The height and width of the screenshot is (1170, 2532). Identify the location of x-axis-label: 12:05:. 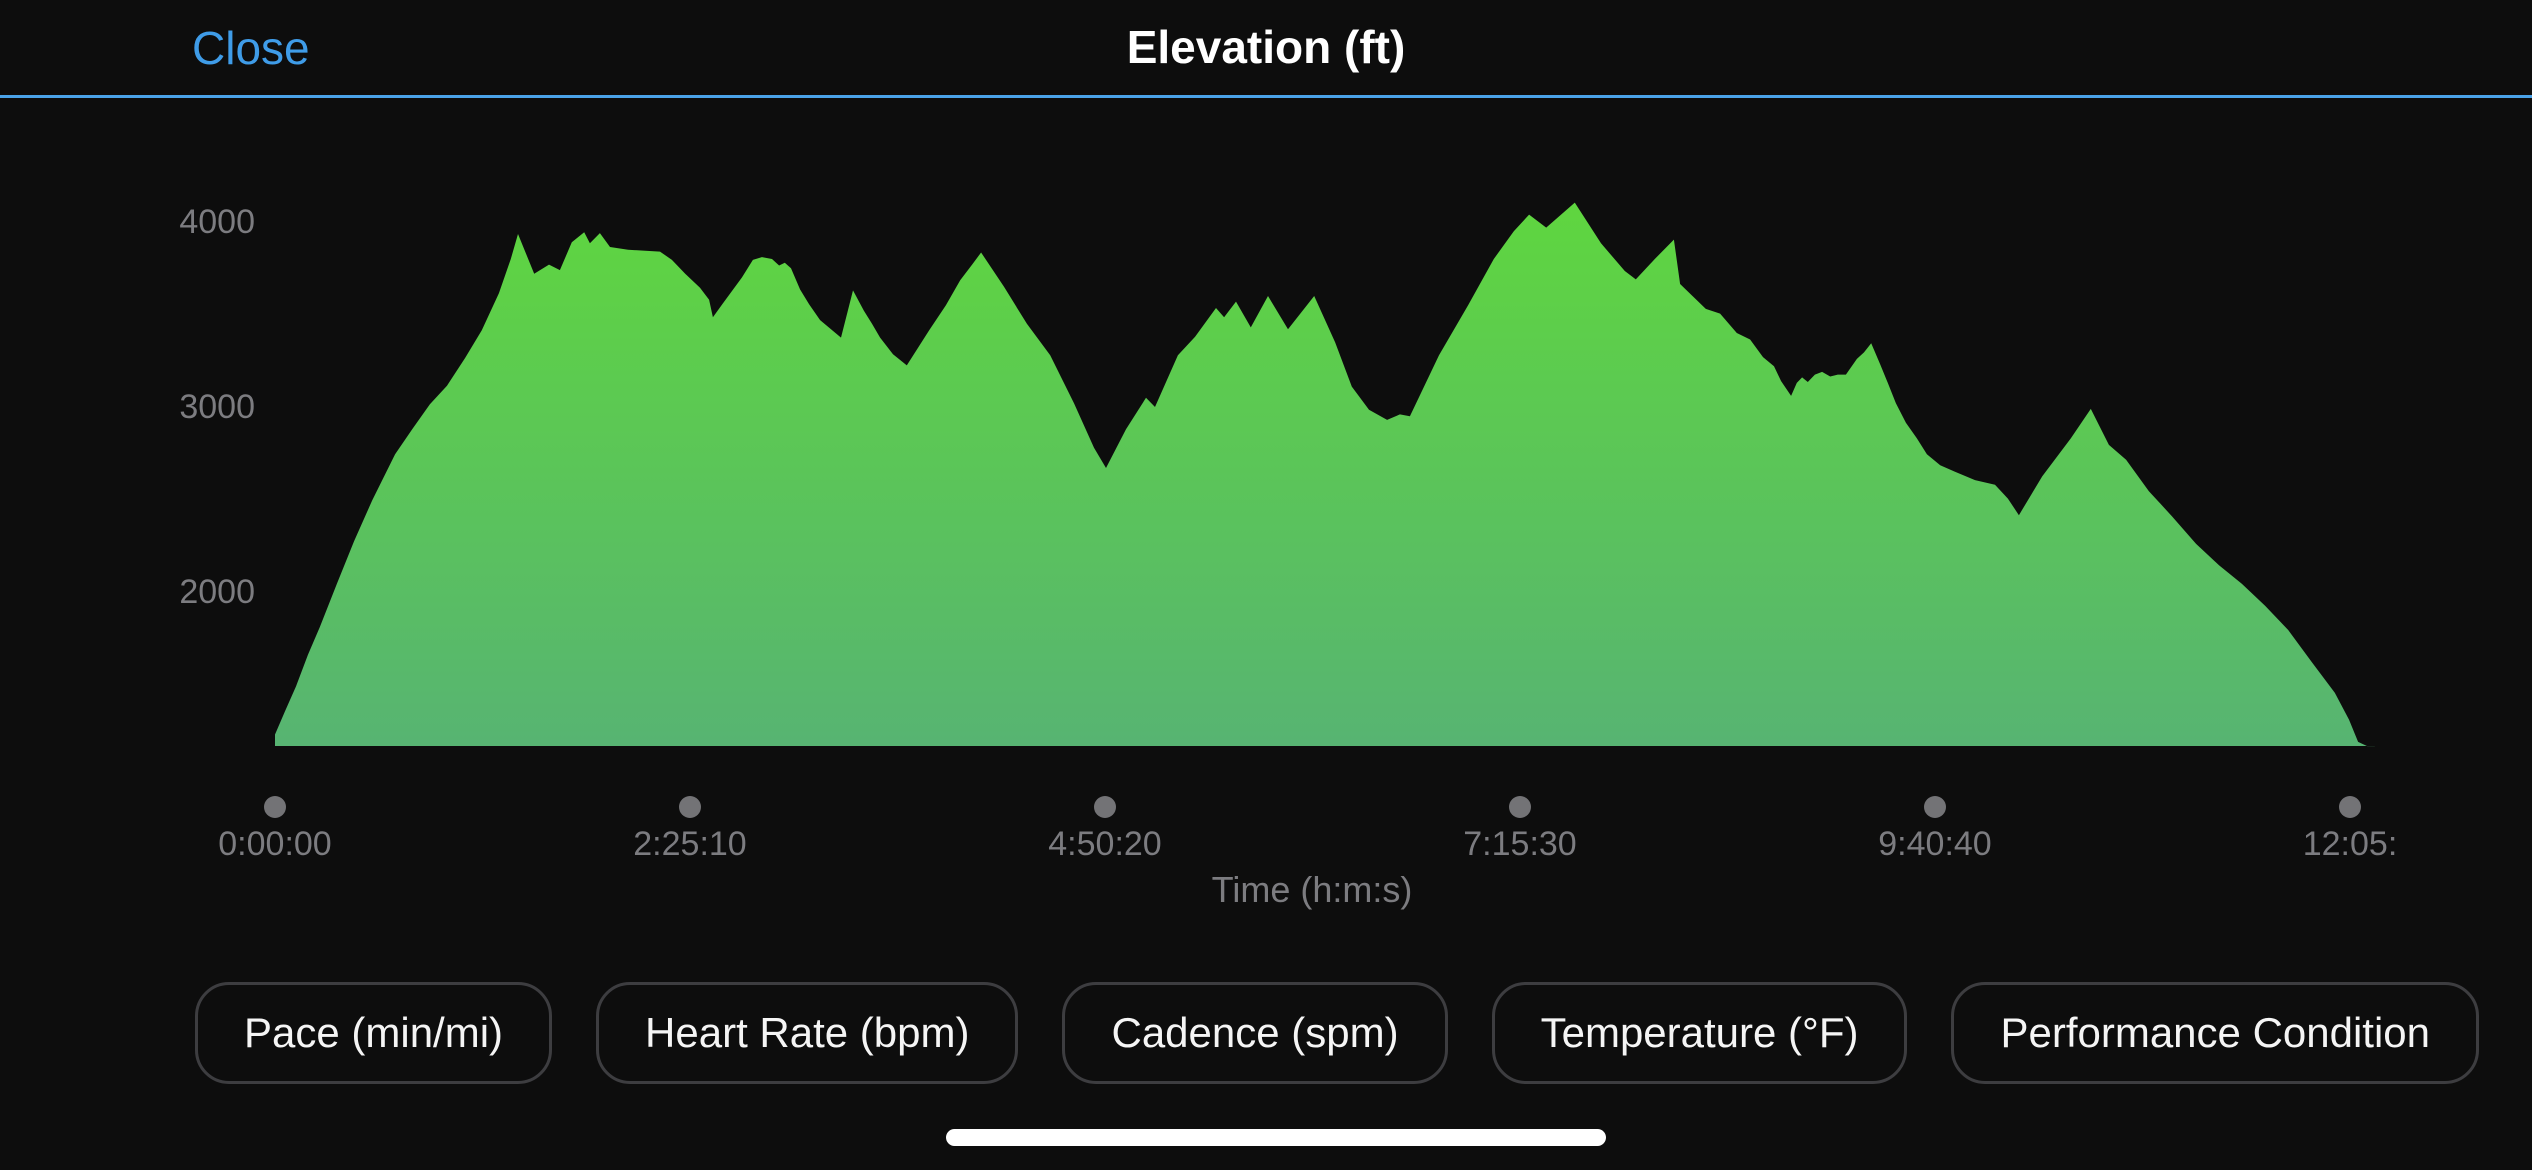
(2350, 844).